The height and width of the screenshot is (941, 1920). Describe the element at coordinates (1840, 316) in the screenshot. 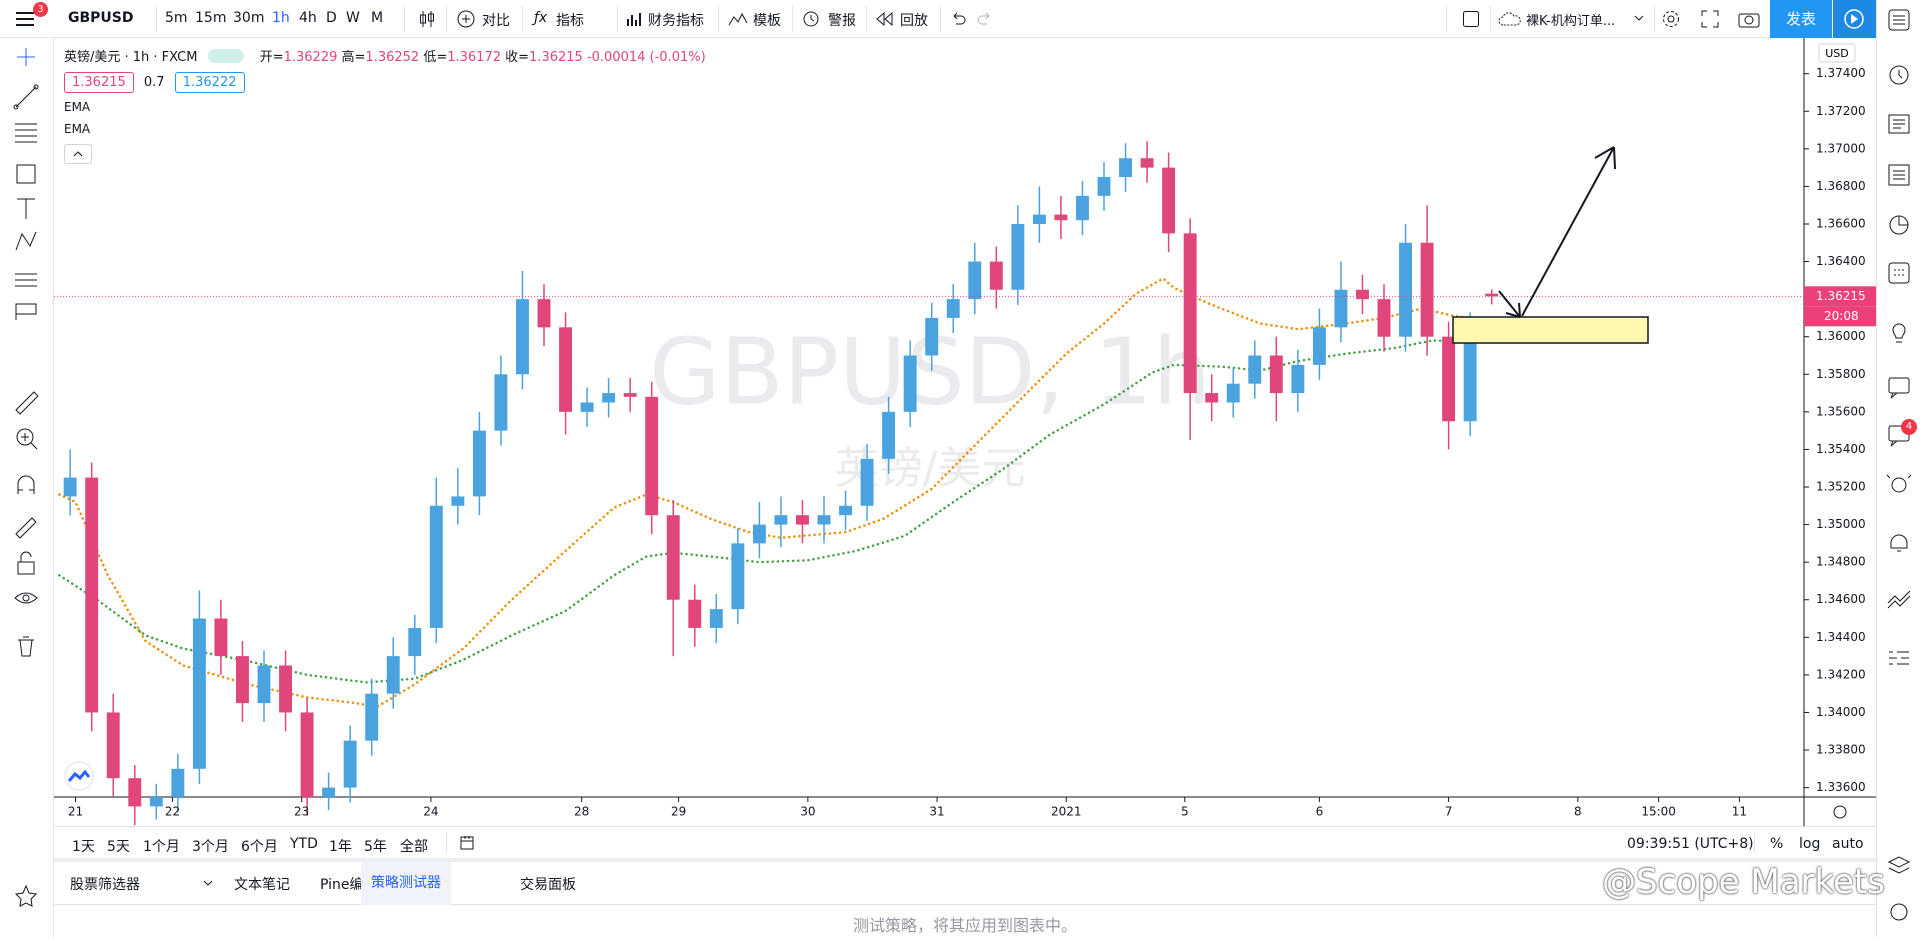

I see `countdown-tag` at that location.